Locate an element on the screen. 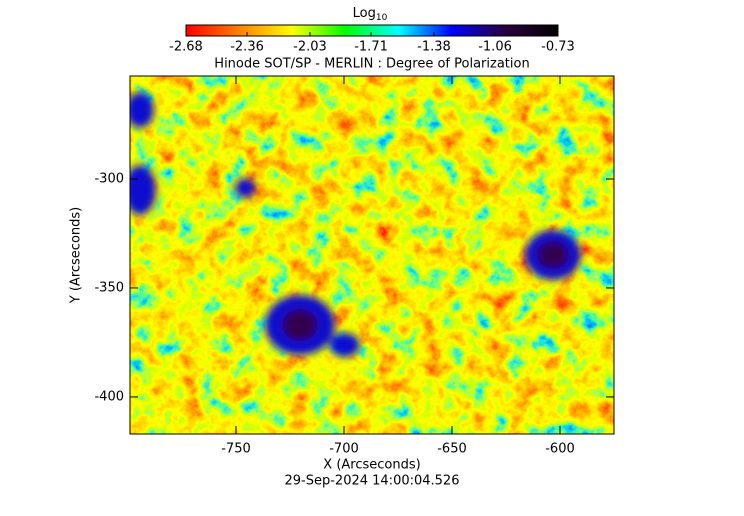  y-tick-label: -350 is located at coordinates (109, 287).